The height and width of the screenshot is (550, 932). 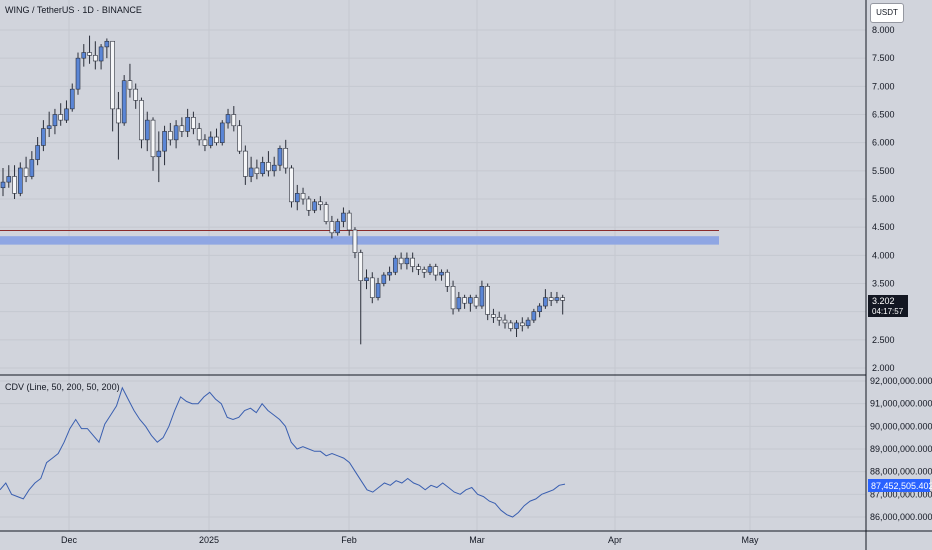 What do you see at coordinates (883, 58) in the screenshot?
I see `price-tick-label: 7.500` at bounding box center [883, 58].